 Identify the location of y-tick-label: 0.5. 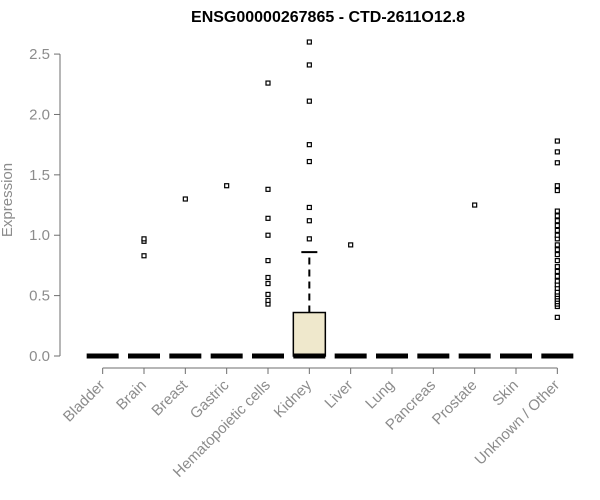
(39, 296).